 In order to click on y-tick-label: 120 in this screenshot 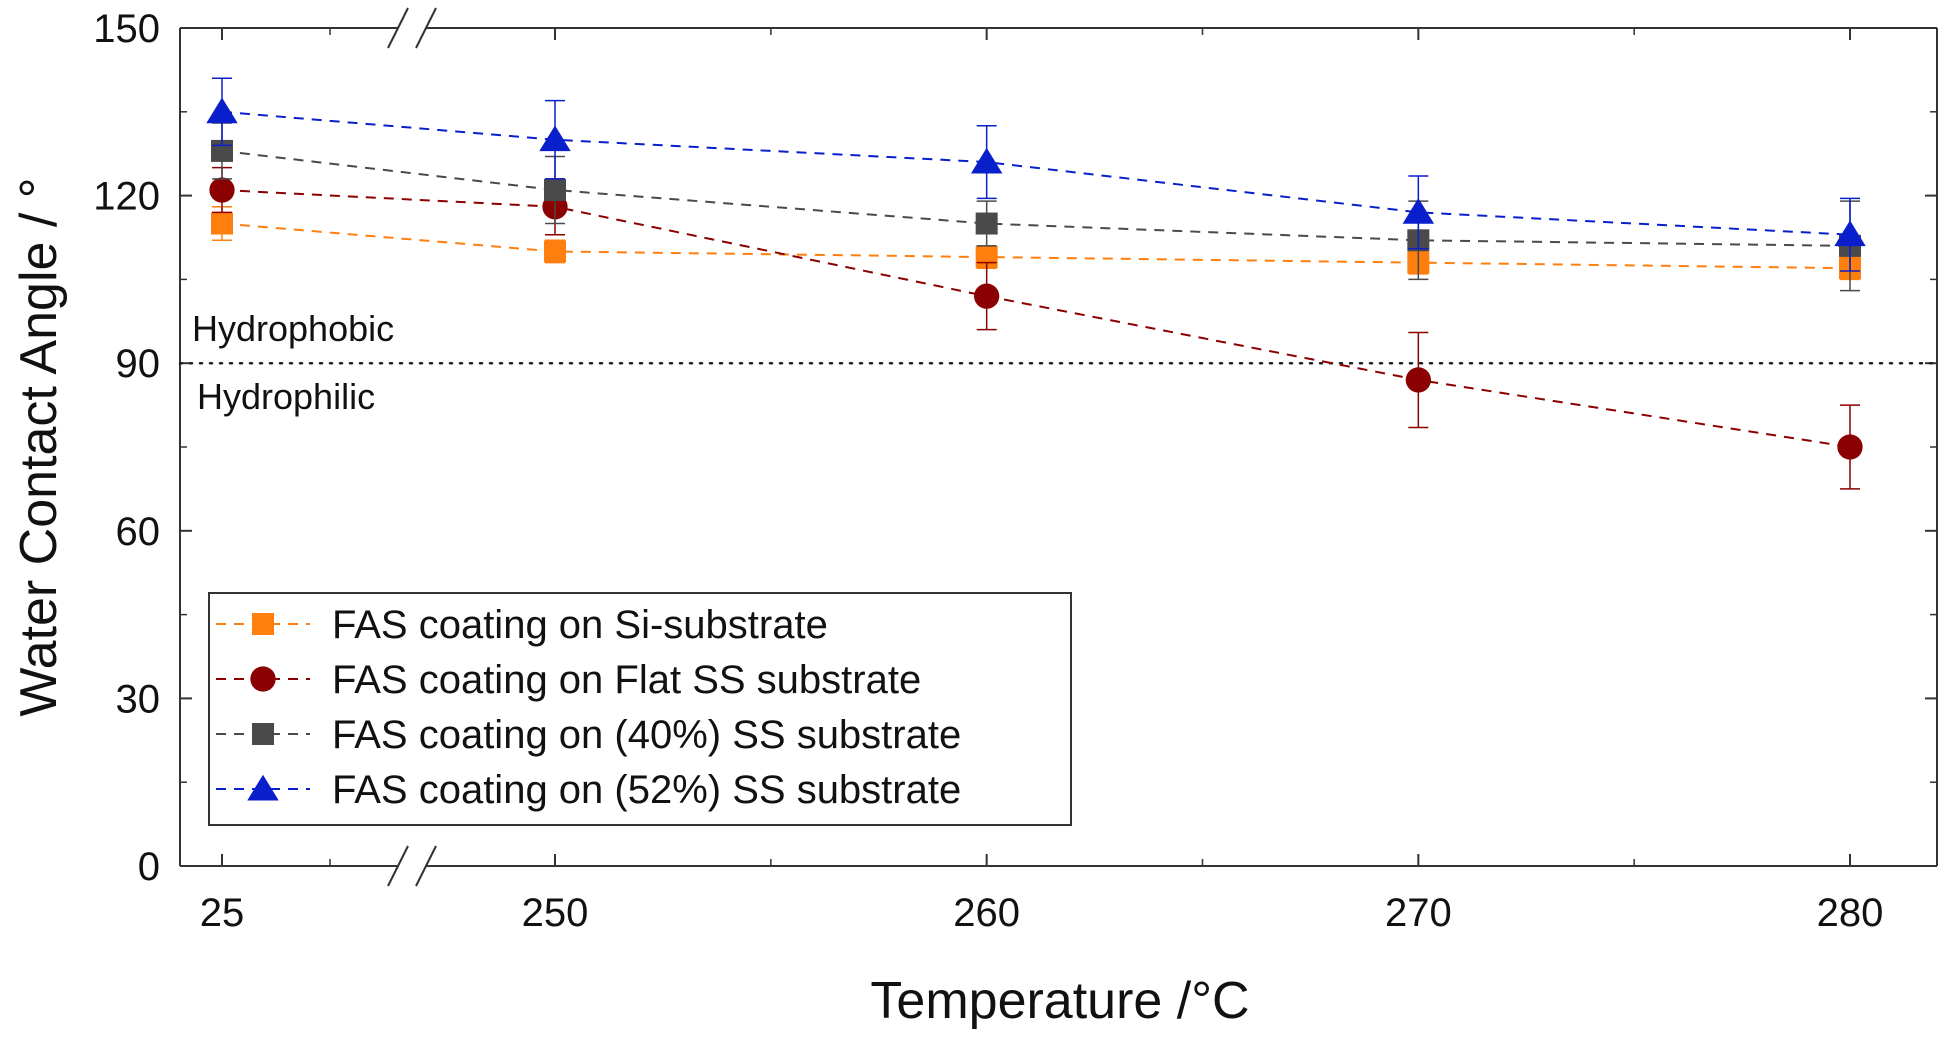, I will do `click(126, 197)`.